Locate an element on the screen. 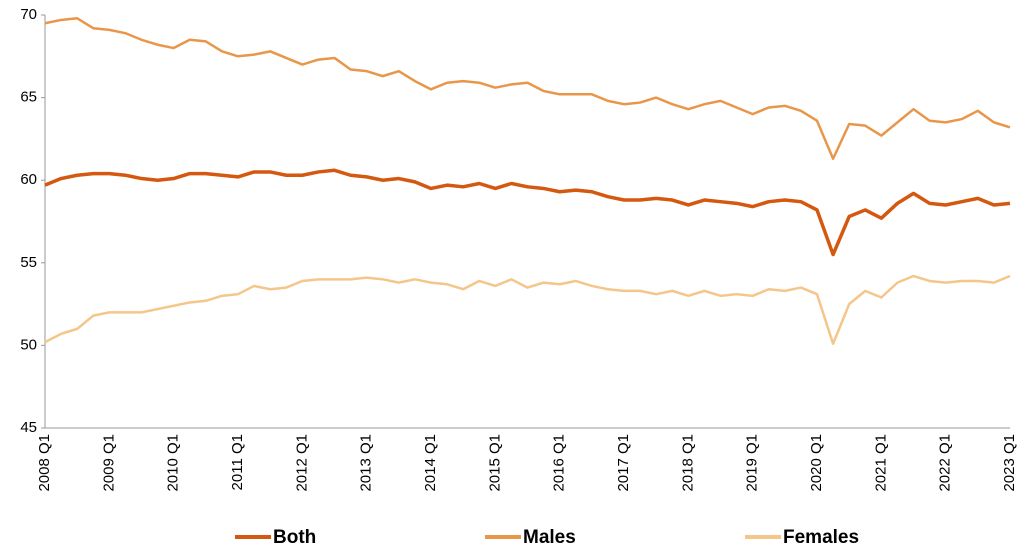 The width and height of the screenshot is (1018, 553). x-tick-label: 2008 Q1 is located at coordinates (44, 463).